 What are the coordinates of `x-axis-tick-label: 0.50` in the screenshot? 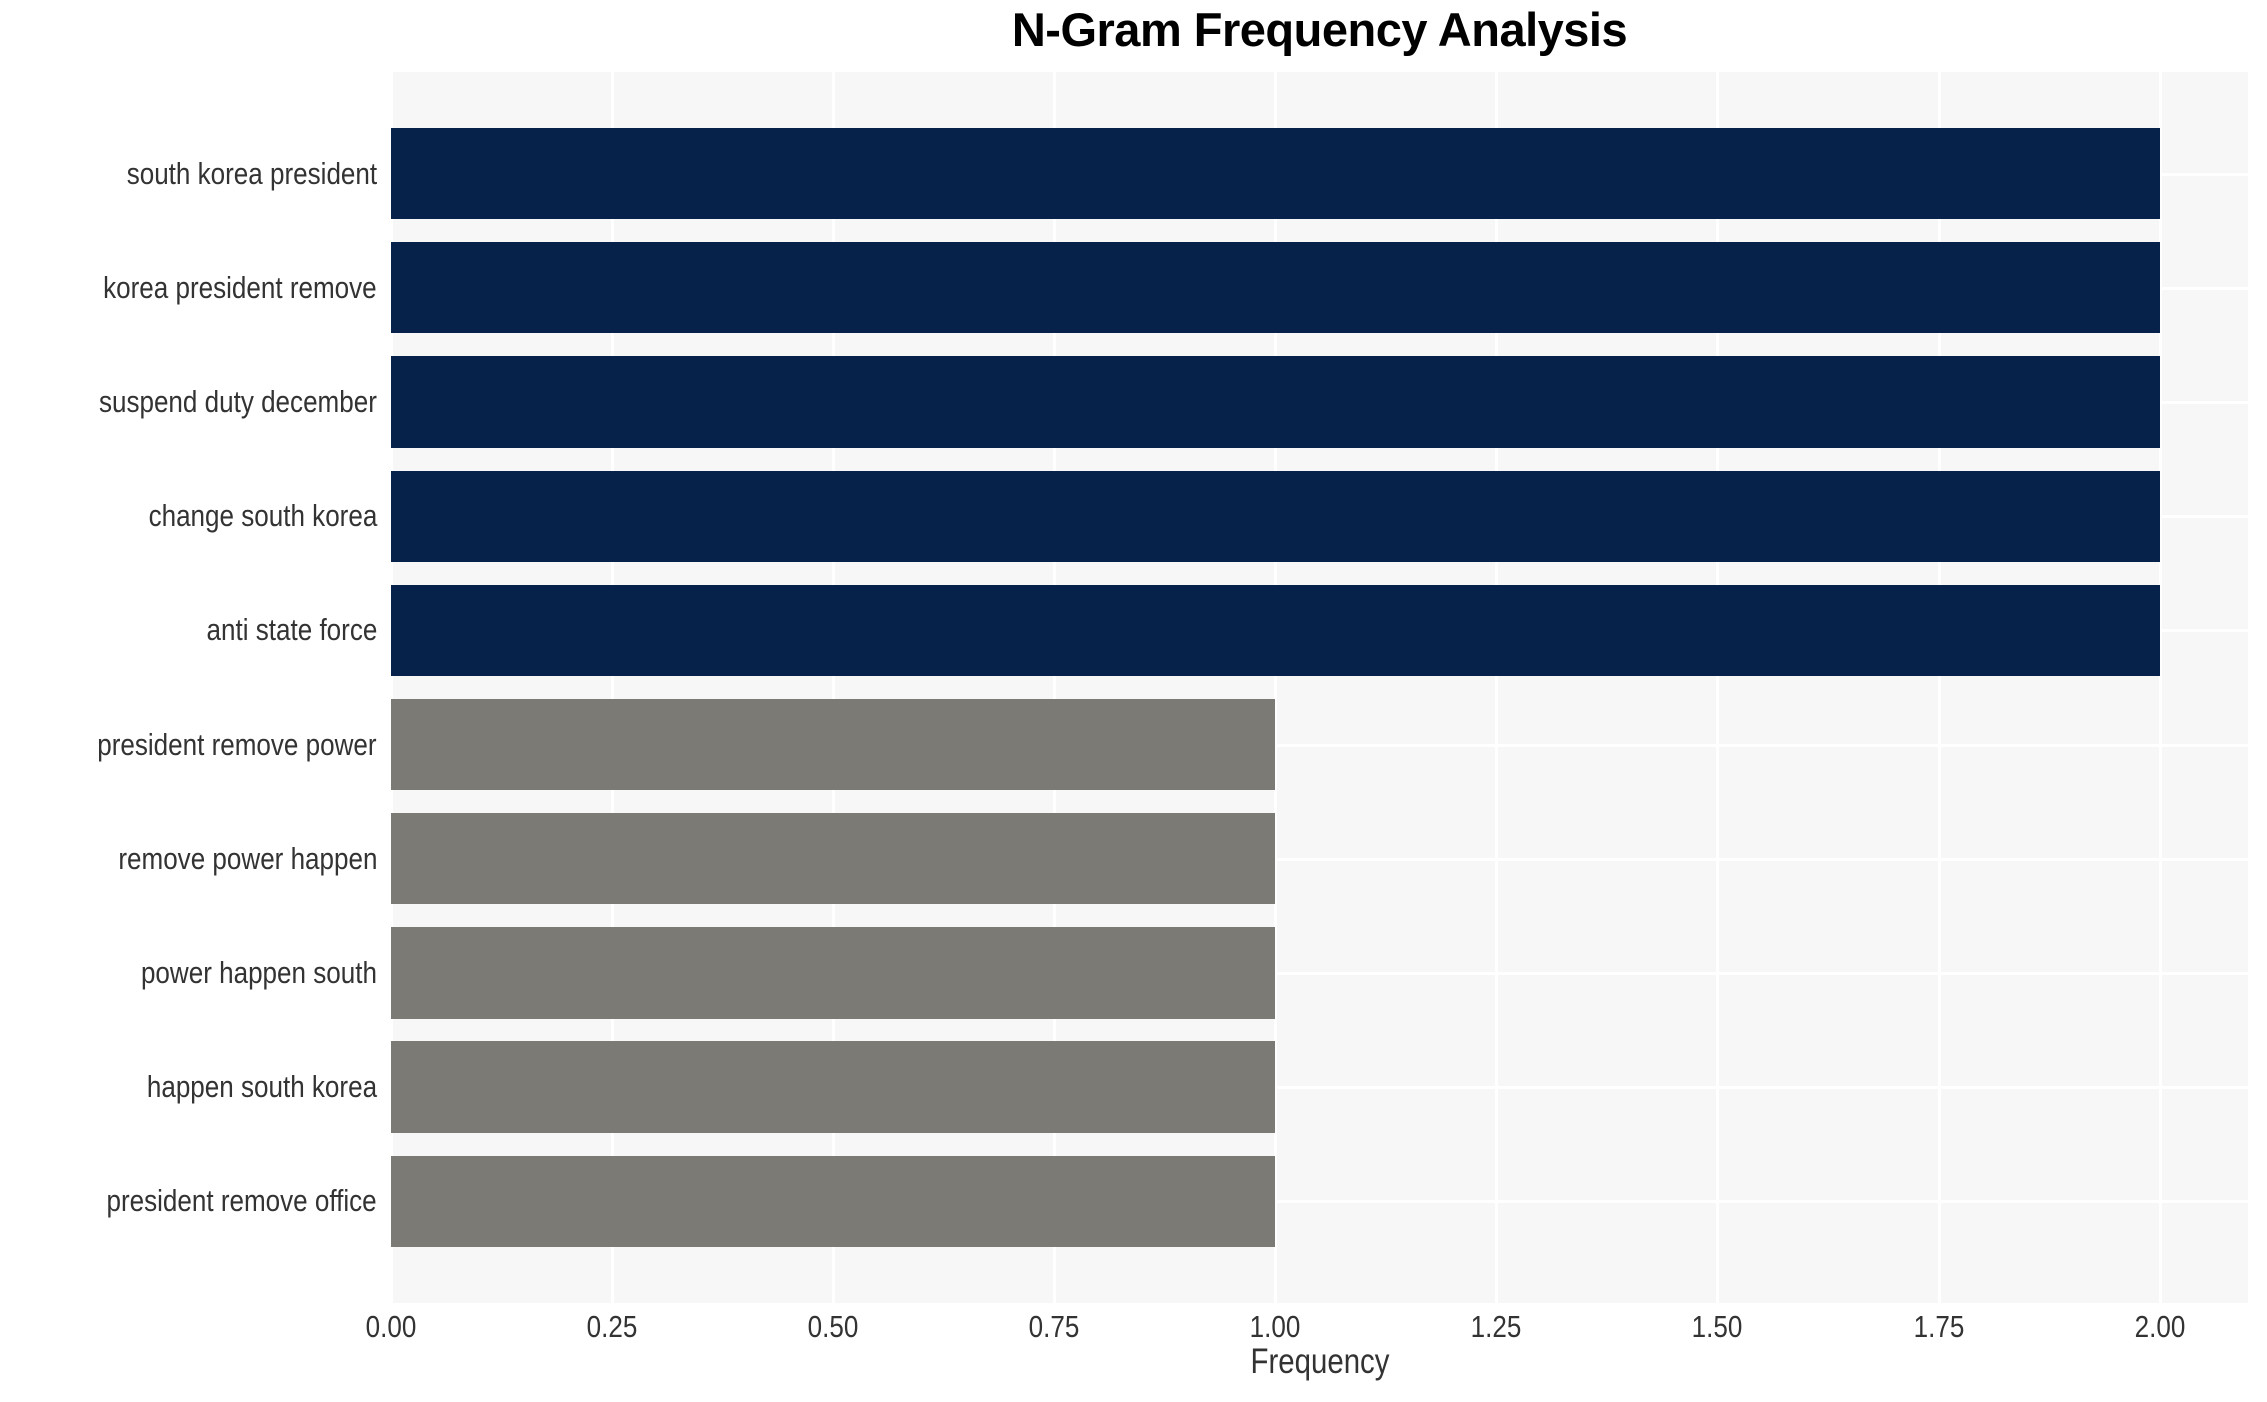 It's located at (833, 1327).